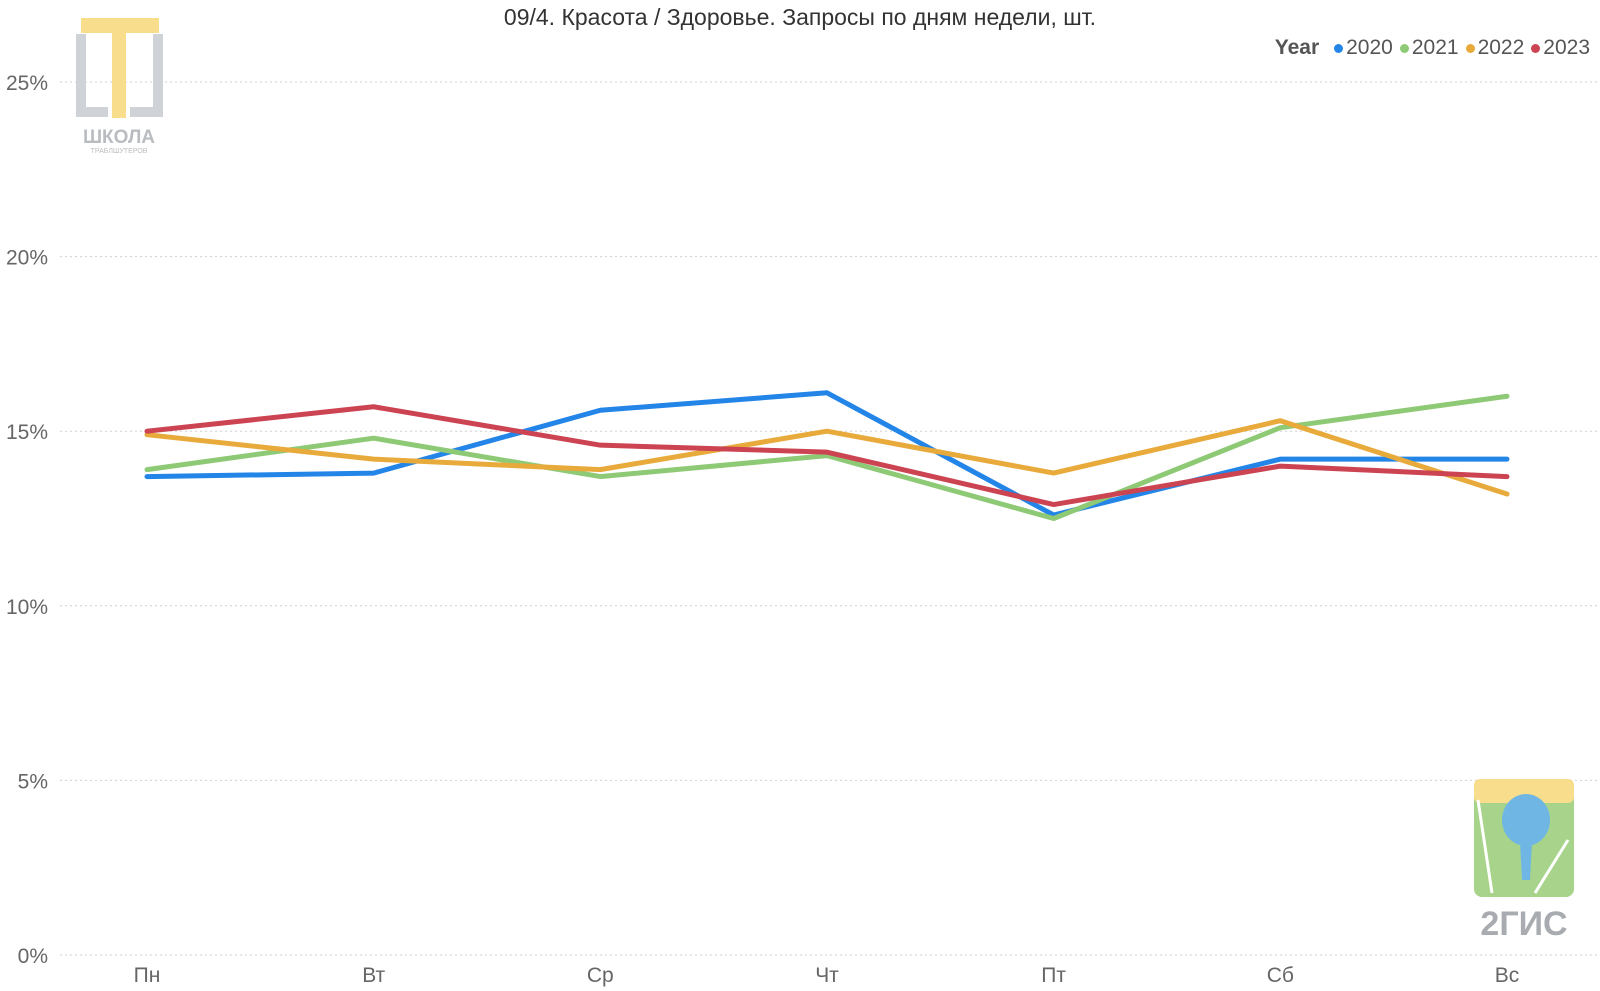  What do you see at coordinates (1523, 924) in the screenshot?
I see `gis-logo-text: 2ГИС` at bounding box center [1523, 924].